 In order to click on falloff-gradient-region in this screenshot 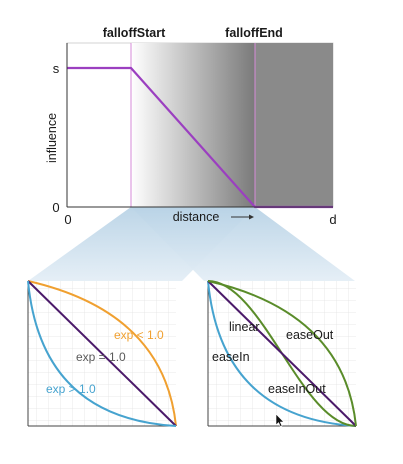, I will do `click(193, 125)`.